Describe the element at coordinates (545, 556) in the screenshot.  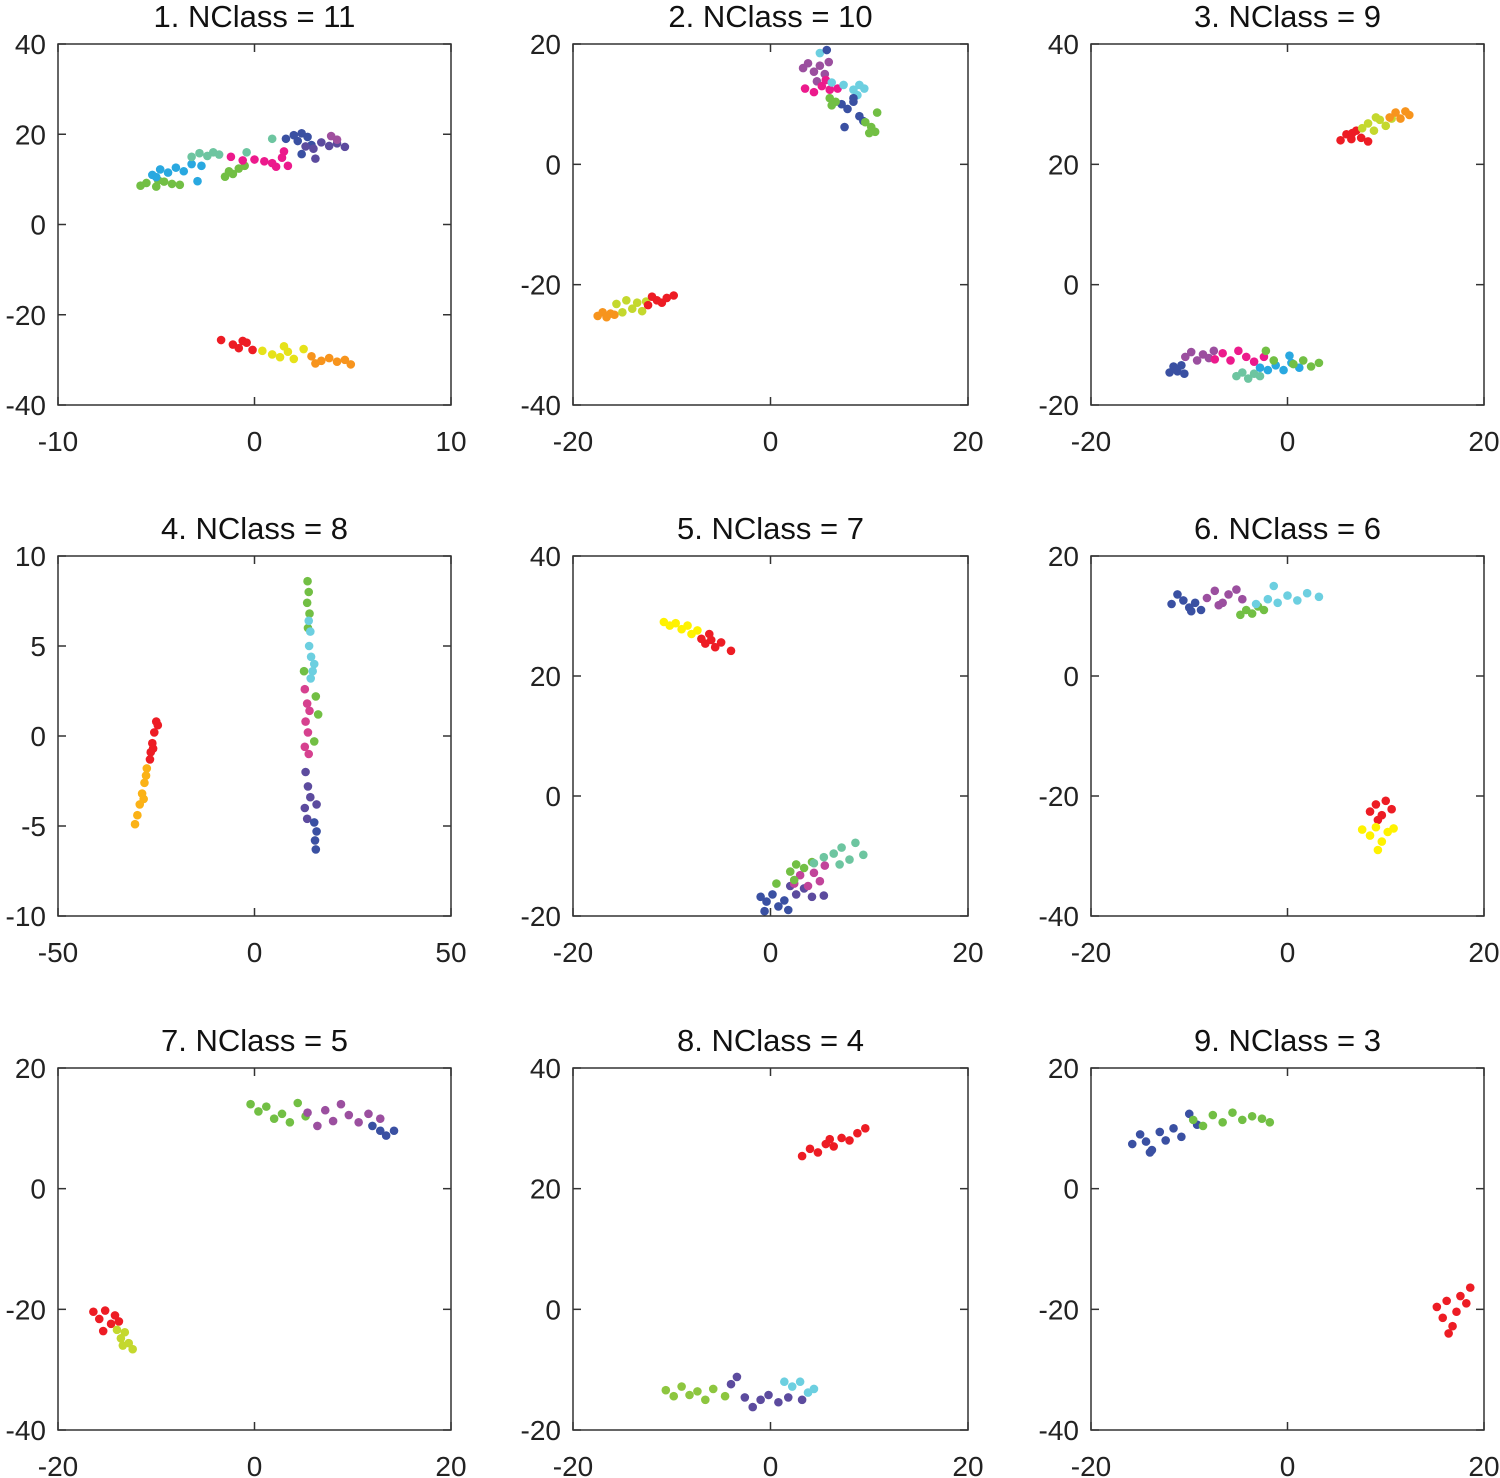
I see `y-tick-label: 40` at that location.